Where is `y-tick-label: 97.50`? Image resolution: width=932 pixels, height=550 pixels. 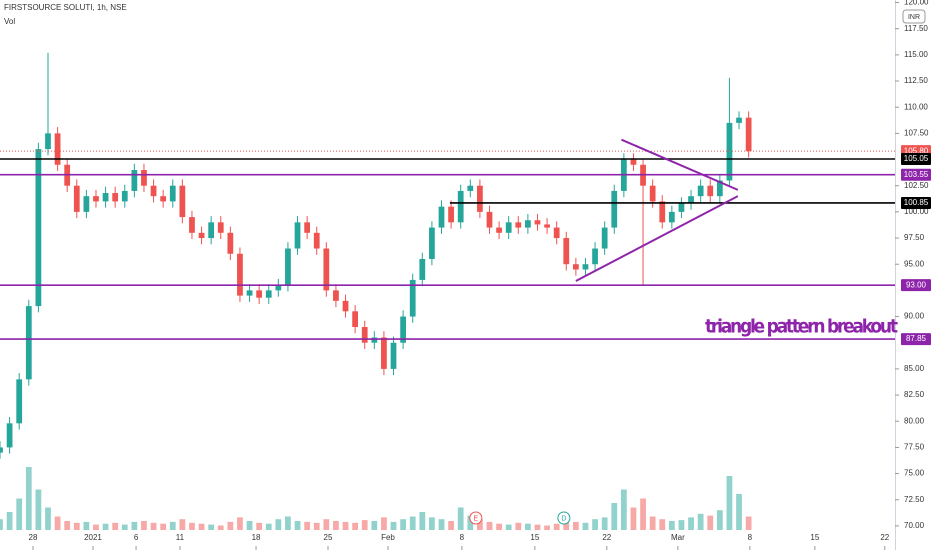 y-tick-label: 97.50 is located at coordinates (914, 237).